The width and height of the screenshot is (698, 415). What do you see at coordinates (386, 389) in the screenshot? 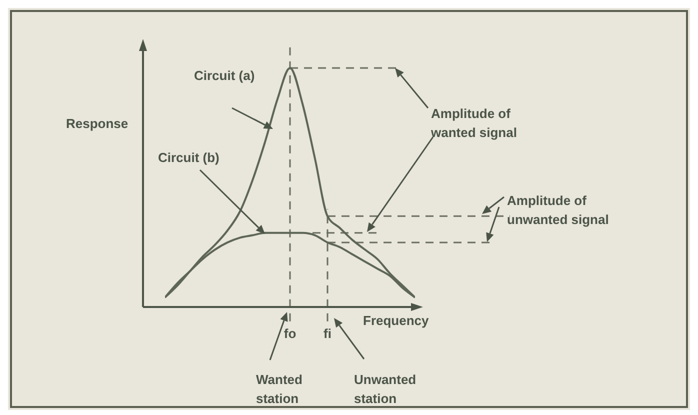
I see `text: Unwanted station` at bounding box center [386, 389].